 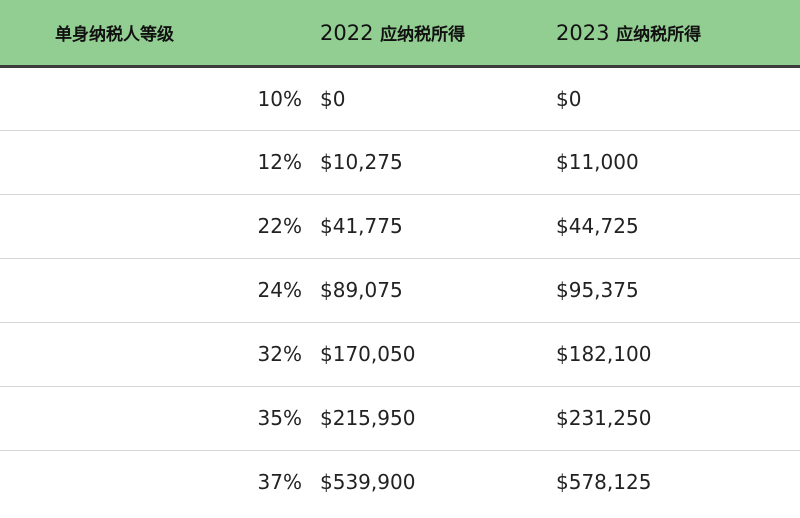 I want to click on header-filer-level: 单身纳税人等级, so click(x=95, y=34).